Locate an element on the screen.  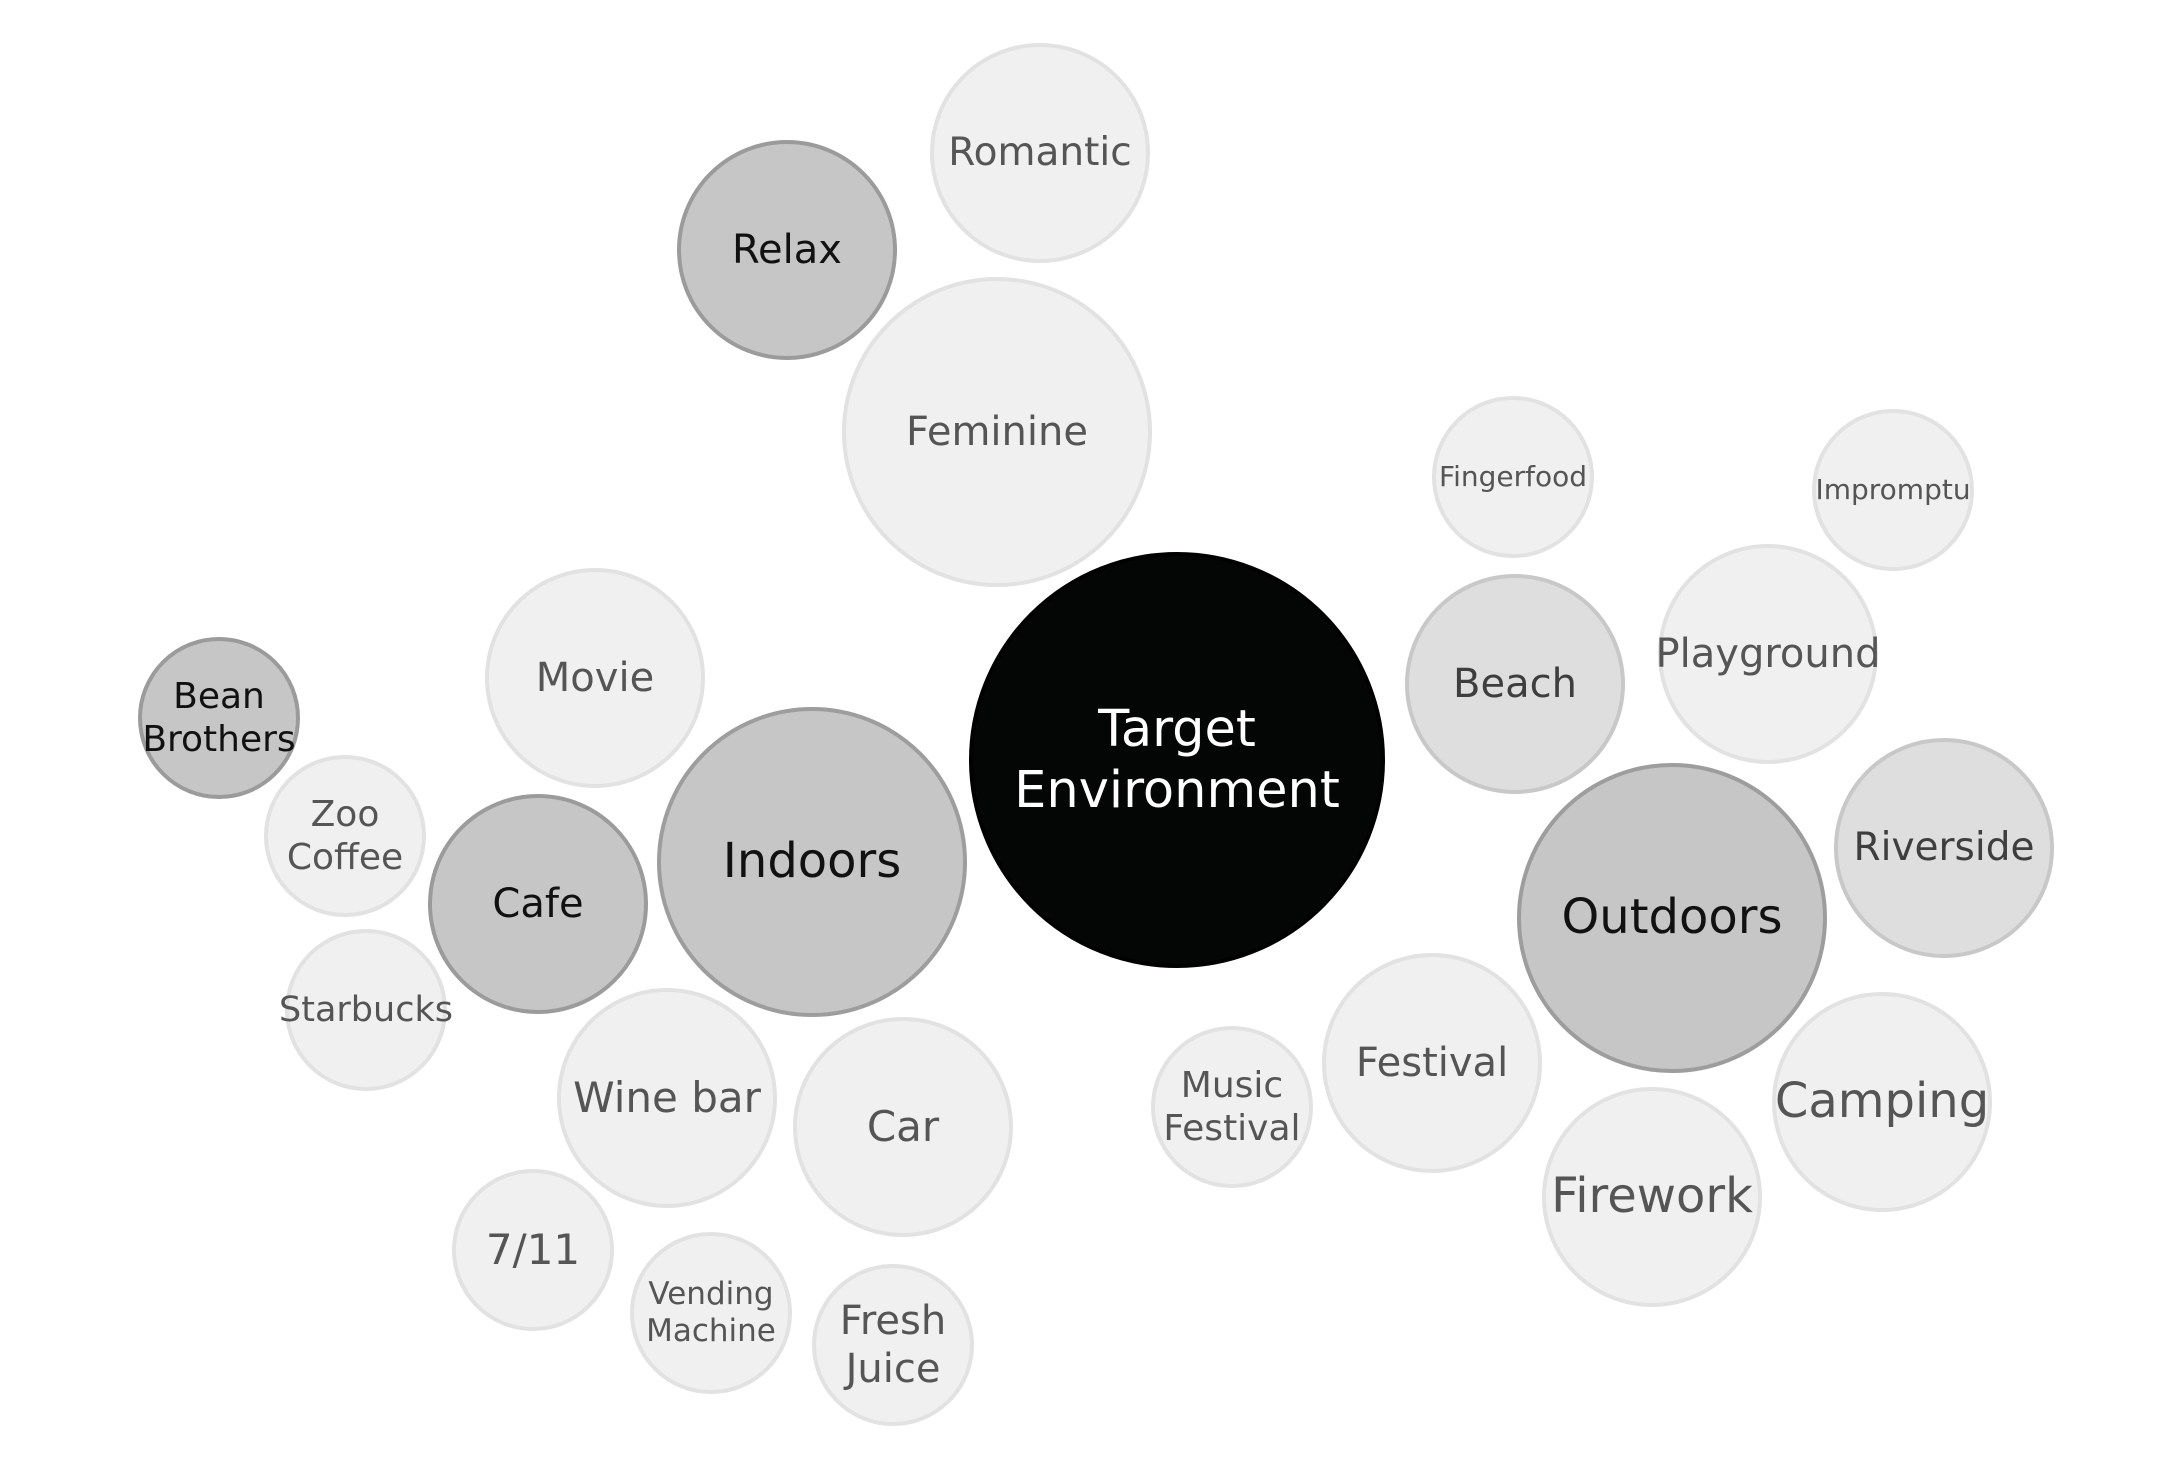
bubble-label: Music Festival is located at coordinates (1232, 1106).